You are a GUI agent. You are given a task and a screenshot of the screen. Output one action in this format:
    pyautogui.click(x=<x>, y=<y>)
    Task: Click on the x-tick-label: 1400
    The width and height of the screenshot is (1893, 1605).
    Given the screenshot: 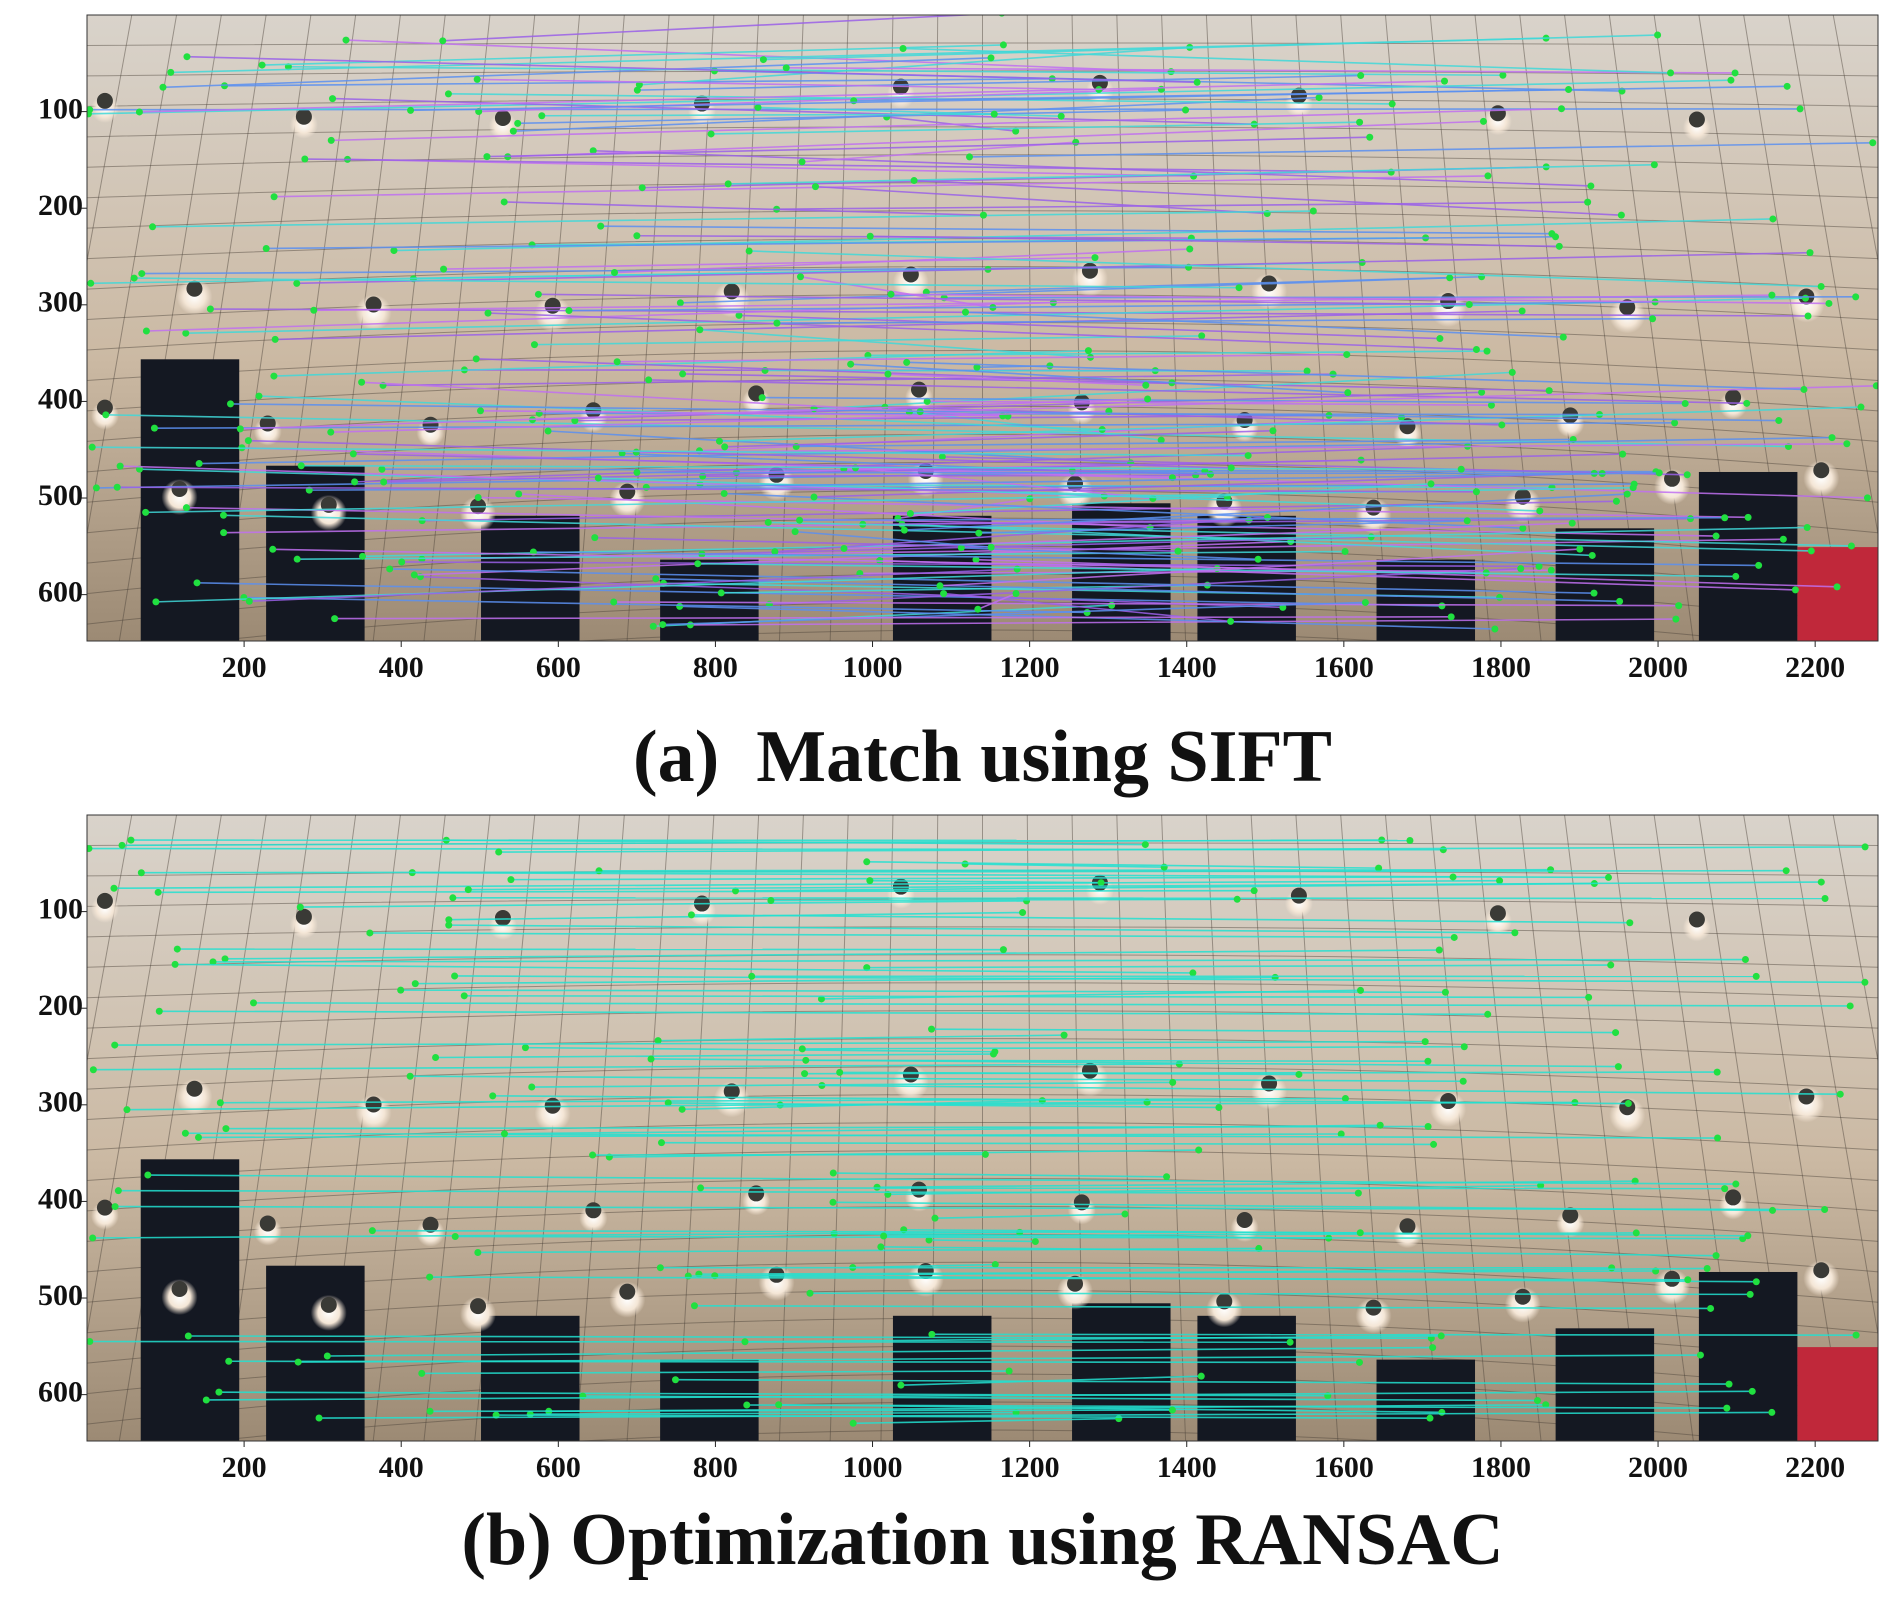 What is the action you would take?
    pyautogui.click(x=1187, y=1467)
    